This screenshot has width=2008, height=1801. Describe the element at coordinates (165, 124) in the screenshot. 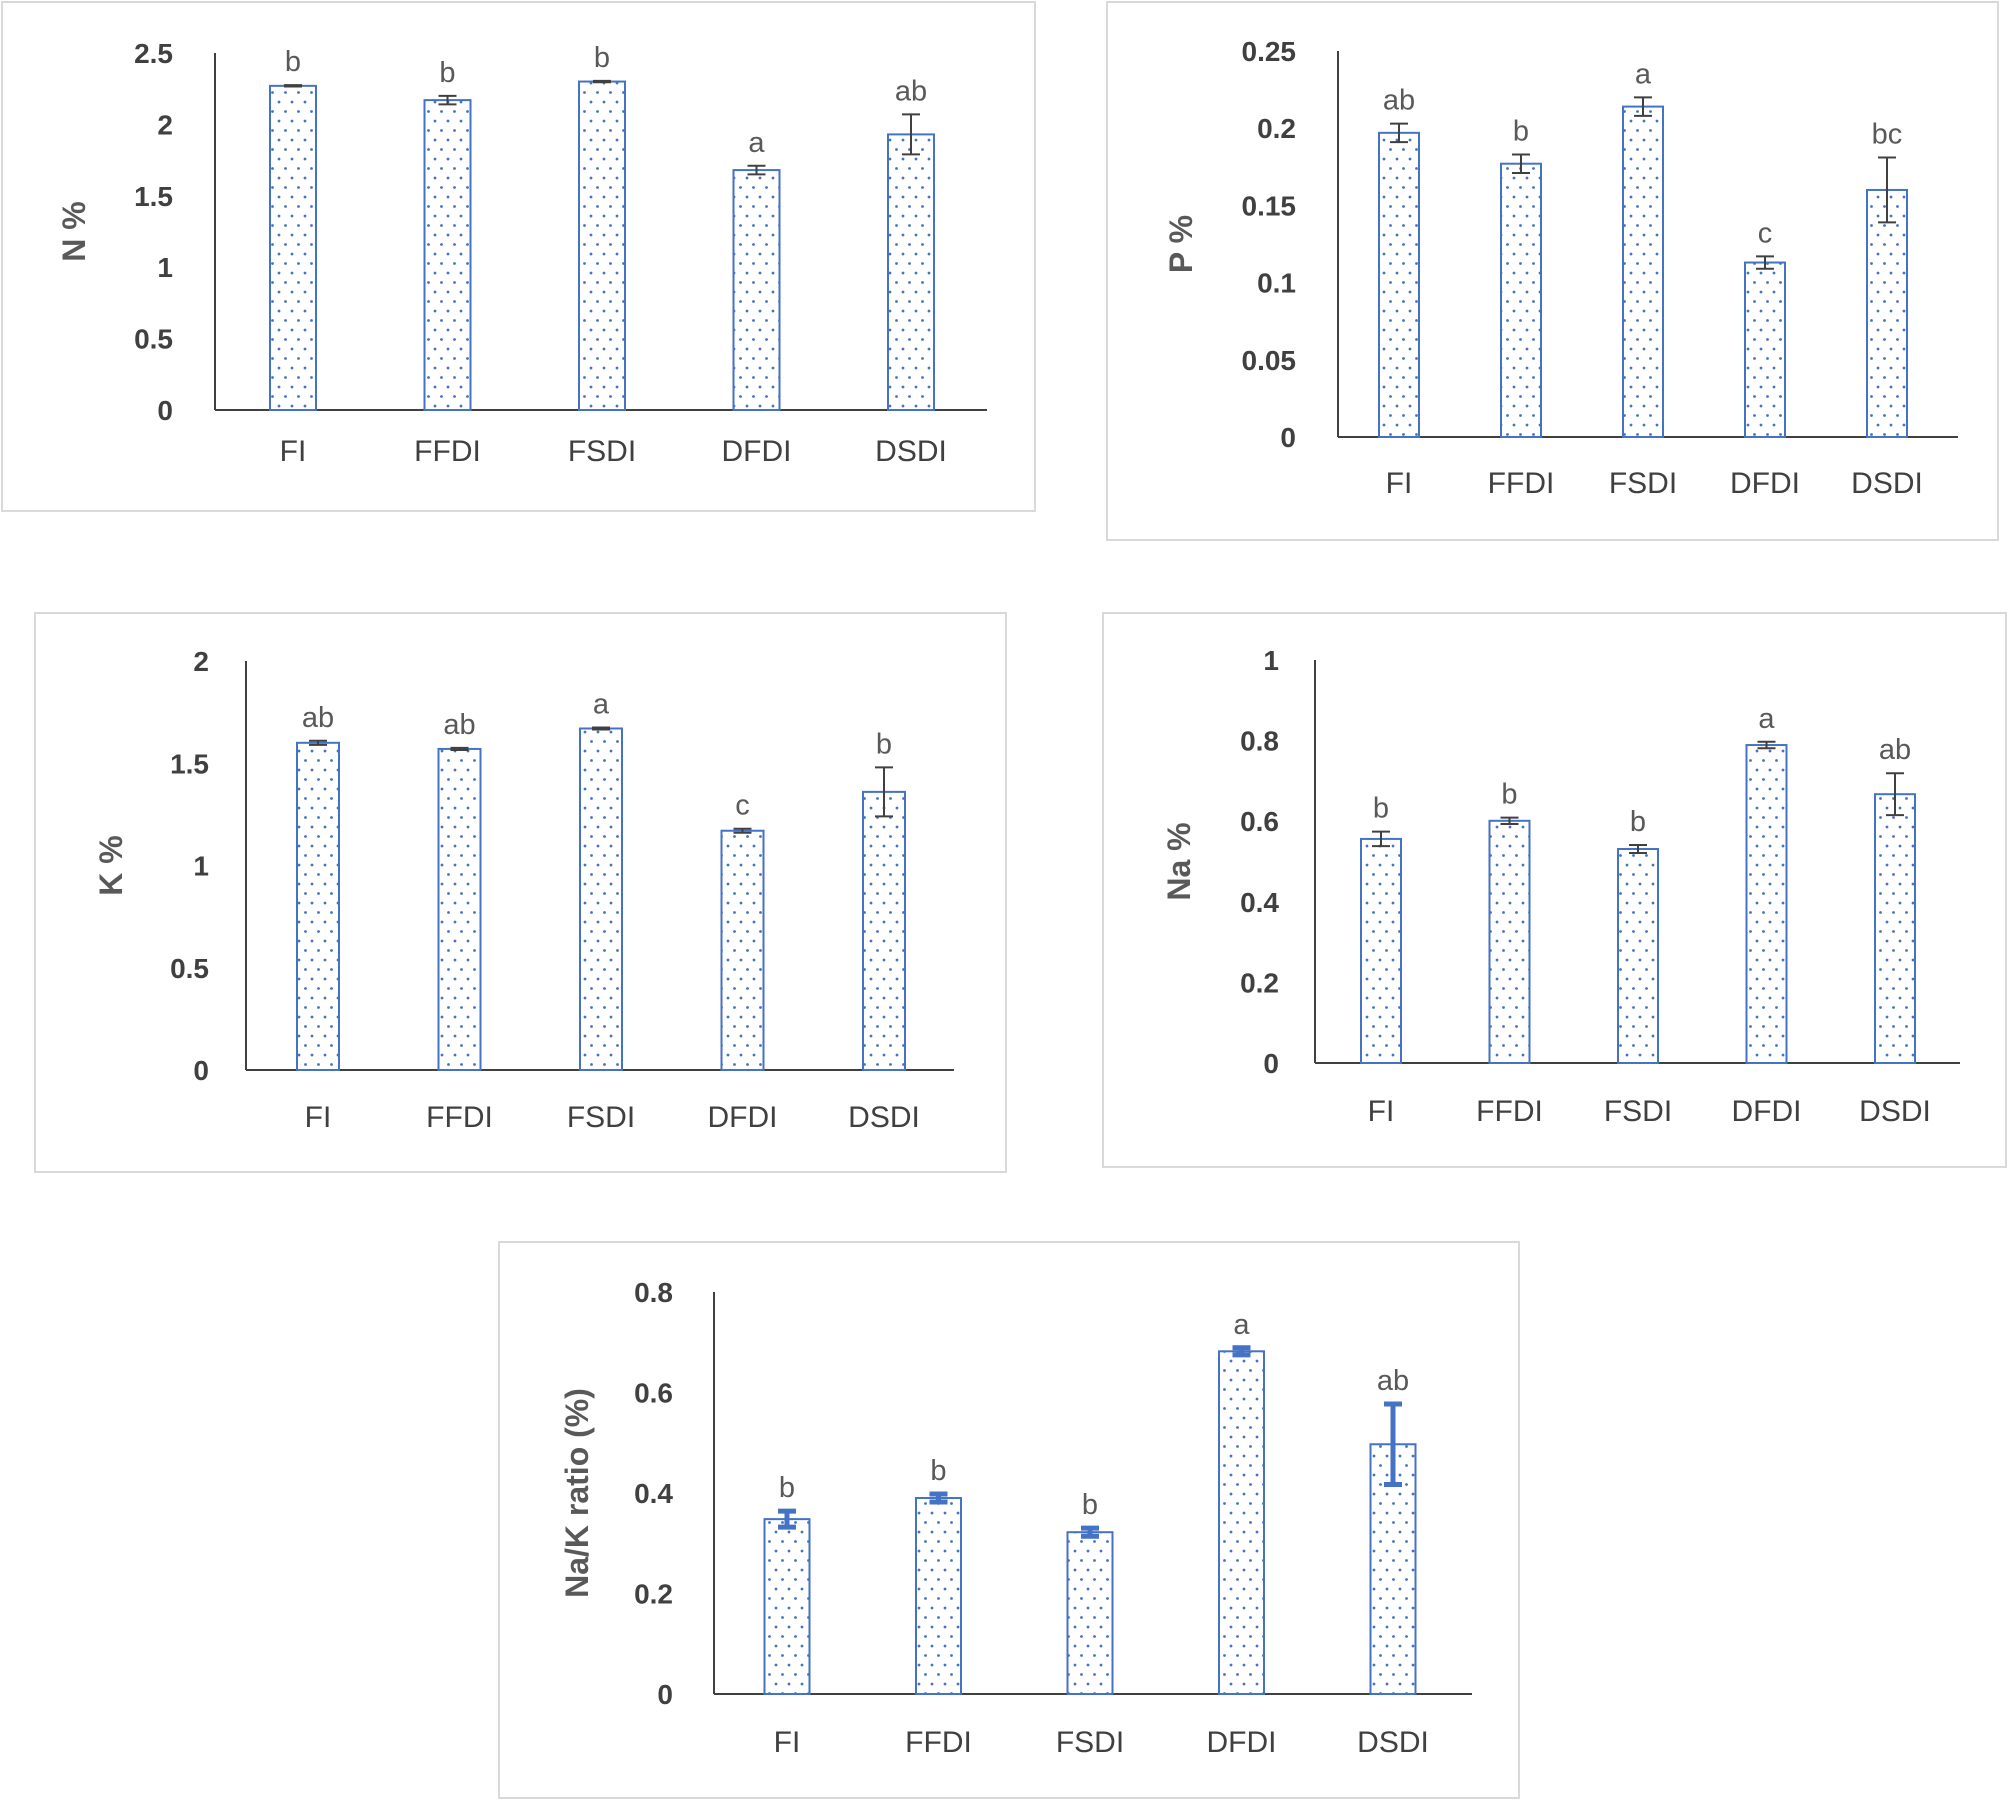

I see `y-tick-label: 2` at that location.